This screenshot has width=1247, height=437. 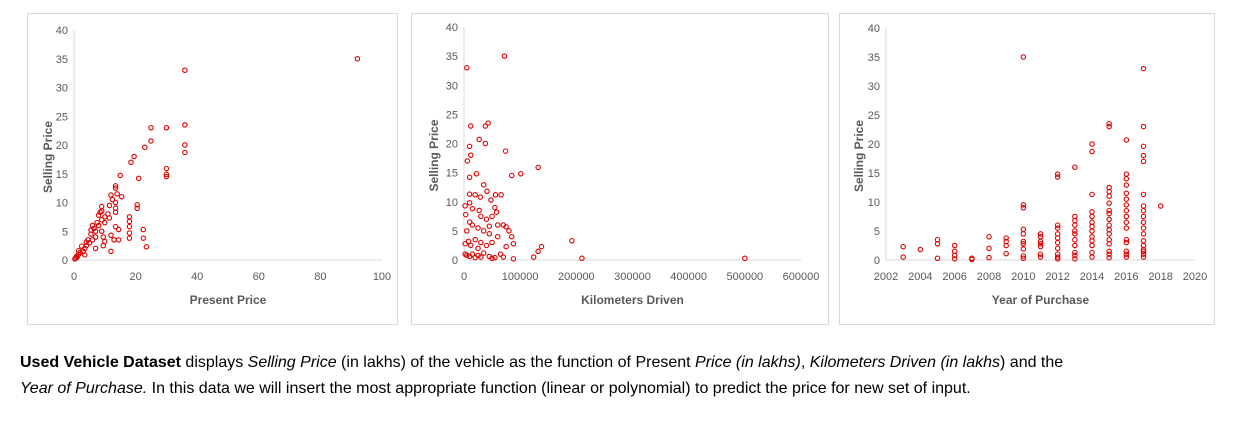 I want to click on caption-text: ,, so click(x=805, y=362).